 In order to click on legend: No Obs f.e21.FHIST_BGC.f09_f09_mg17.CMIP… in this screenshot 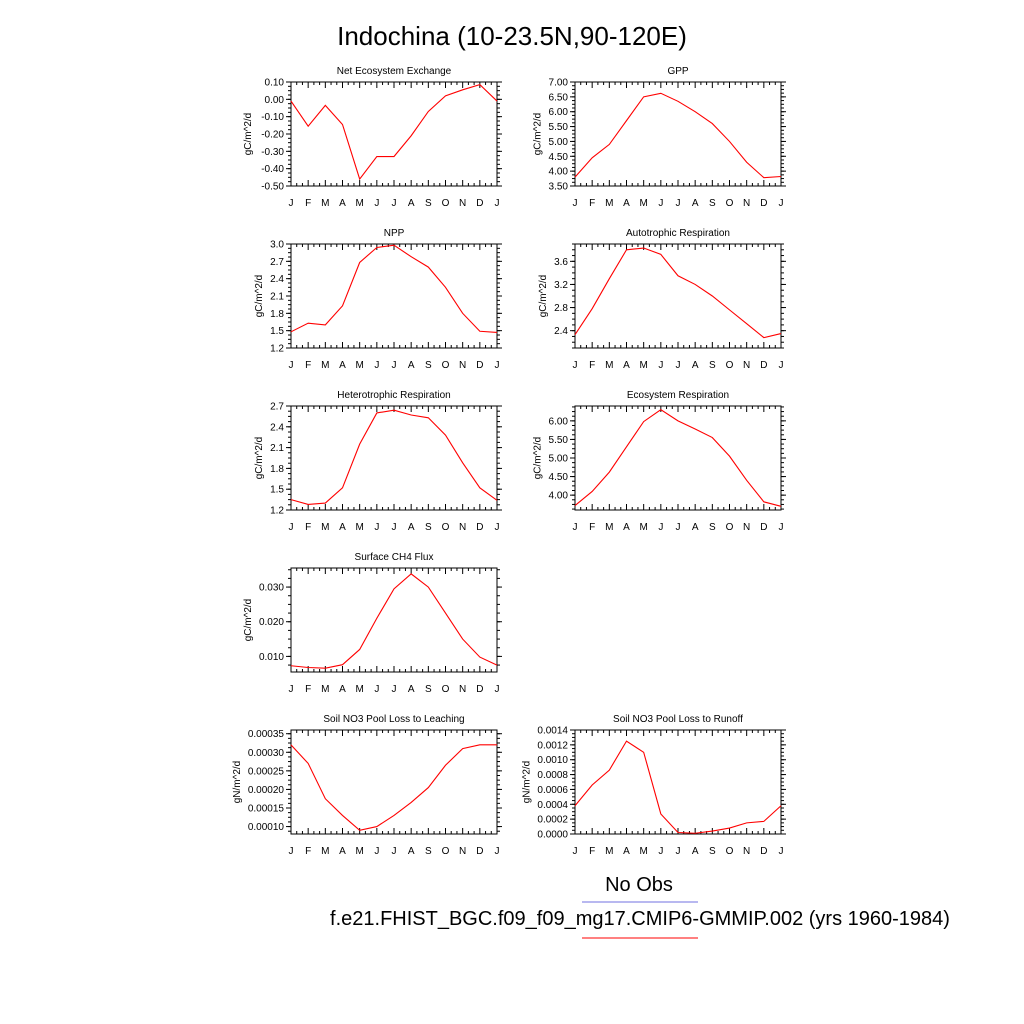, I will do `click(640, 906)`.